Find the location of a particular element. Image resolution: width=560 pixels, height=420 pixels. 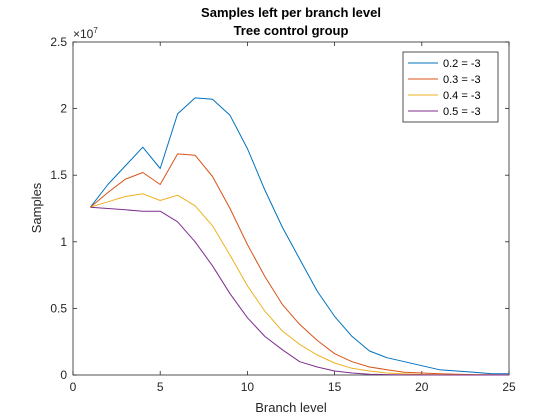

legend-entry-label: 0.4 = -3 is located at coordinates (462, 96).